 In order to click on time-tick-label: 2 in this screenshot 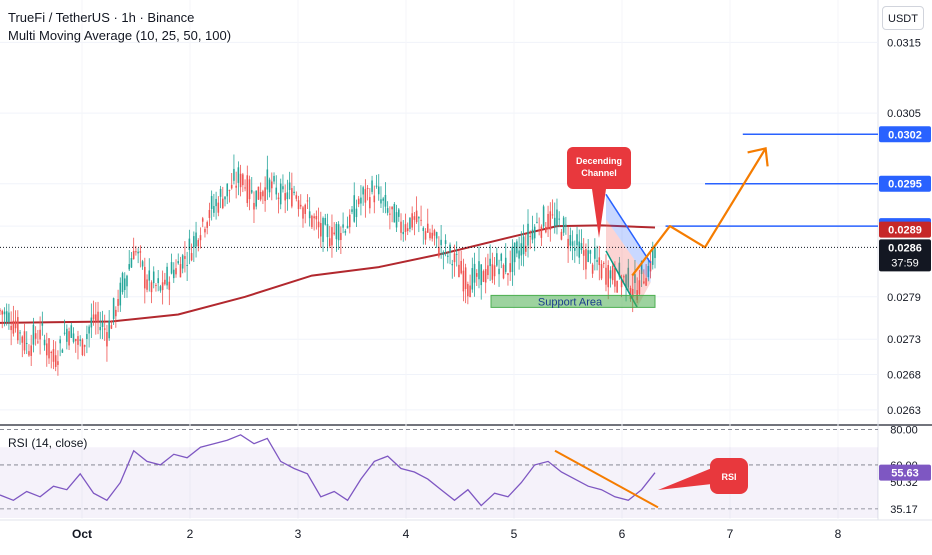, I will do `click(190, 534)`.